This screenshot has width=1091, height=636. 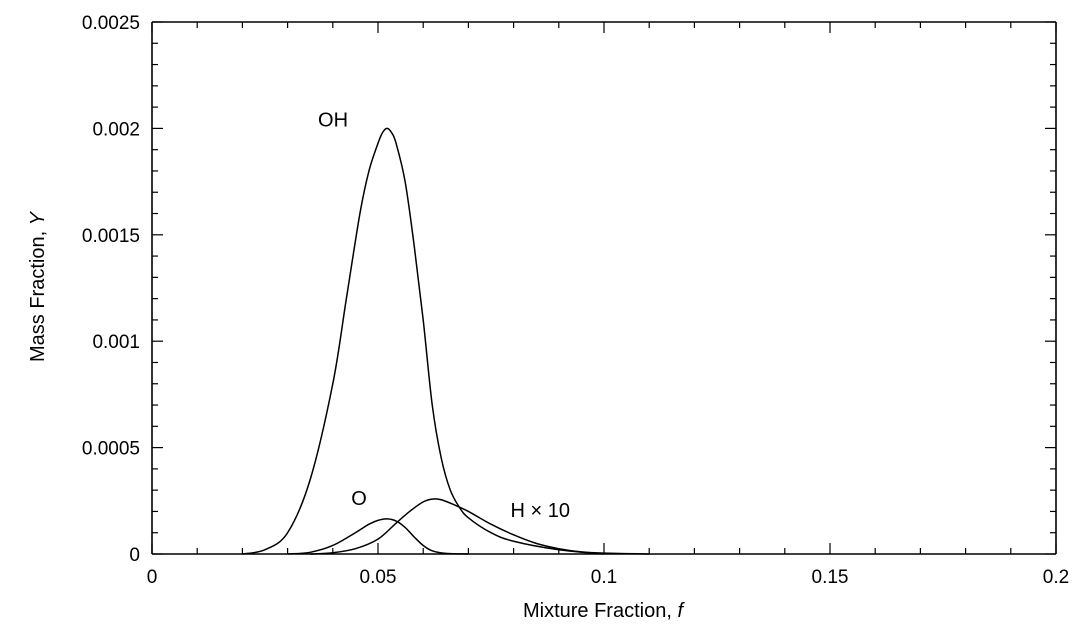 I want to click on x-tick-label: 0, so click(x=152, y=577).